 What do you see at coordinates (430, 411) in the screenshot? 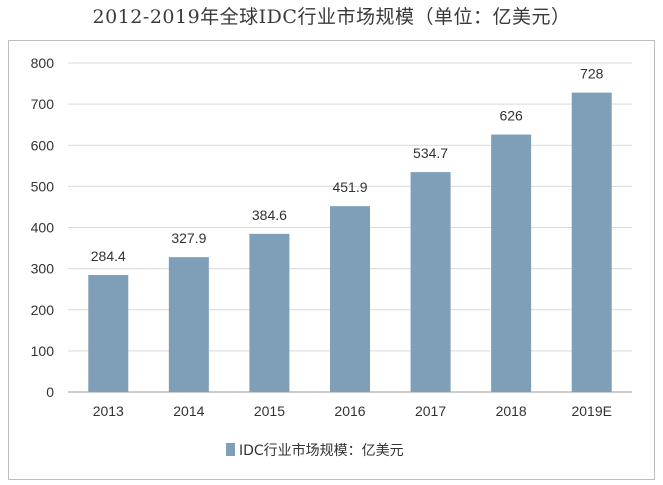
I see `x-tick-label: 2017` at bounding box center [430, 411].